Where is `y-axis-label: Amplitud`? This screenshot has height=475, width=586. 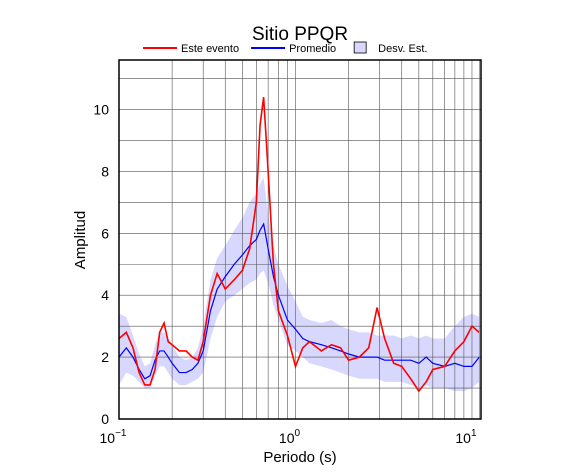
y-axis-label: Amplitud is located at coordinates (80, 240).